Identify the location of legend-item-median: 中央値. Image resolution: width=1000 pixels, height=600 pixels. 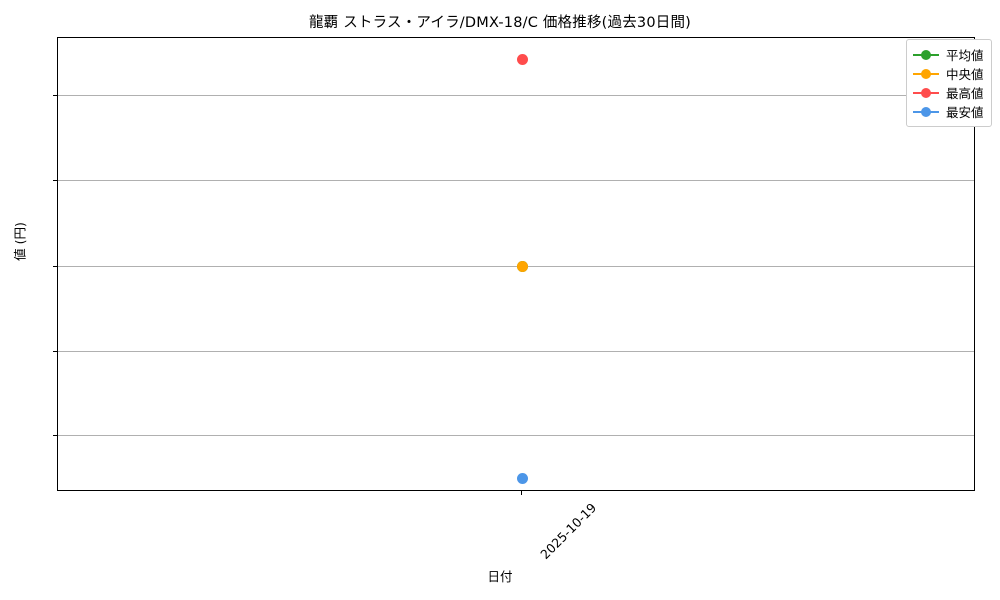
(948, 73).